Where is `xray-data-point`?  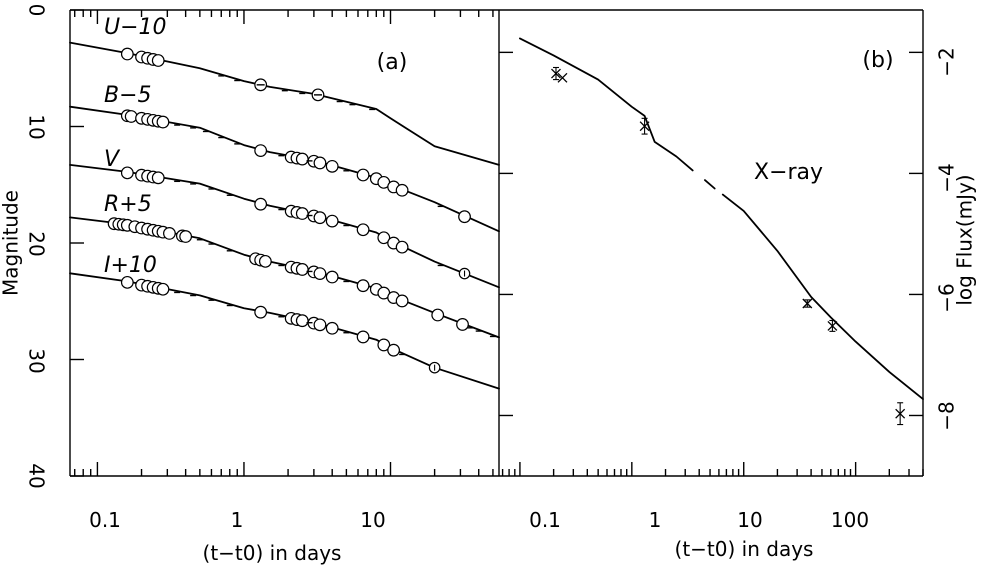 xray-data-point is located at coordinates (562, 77).